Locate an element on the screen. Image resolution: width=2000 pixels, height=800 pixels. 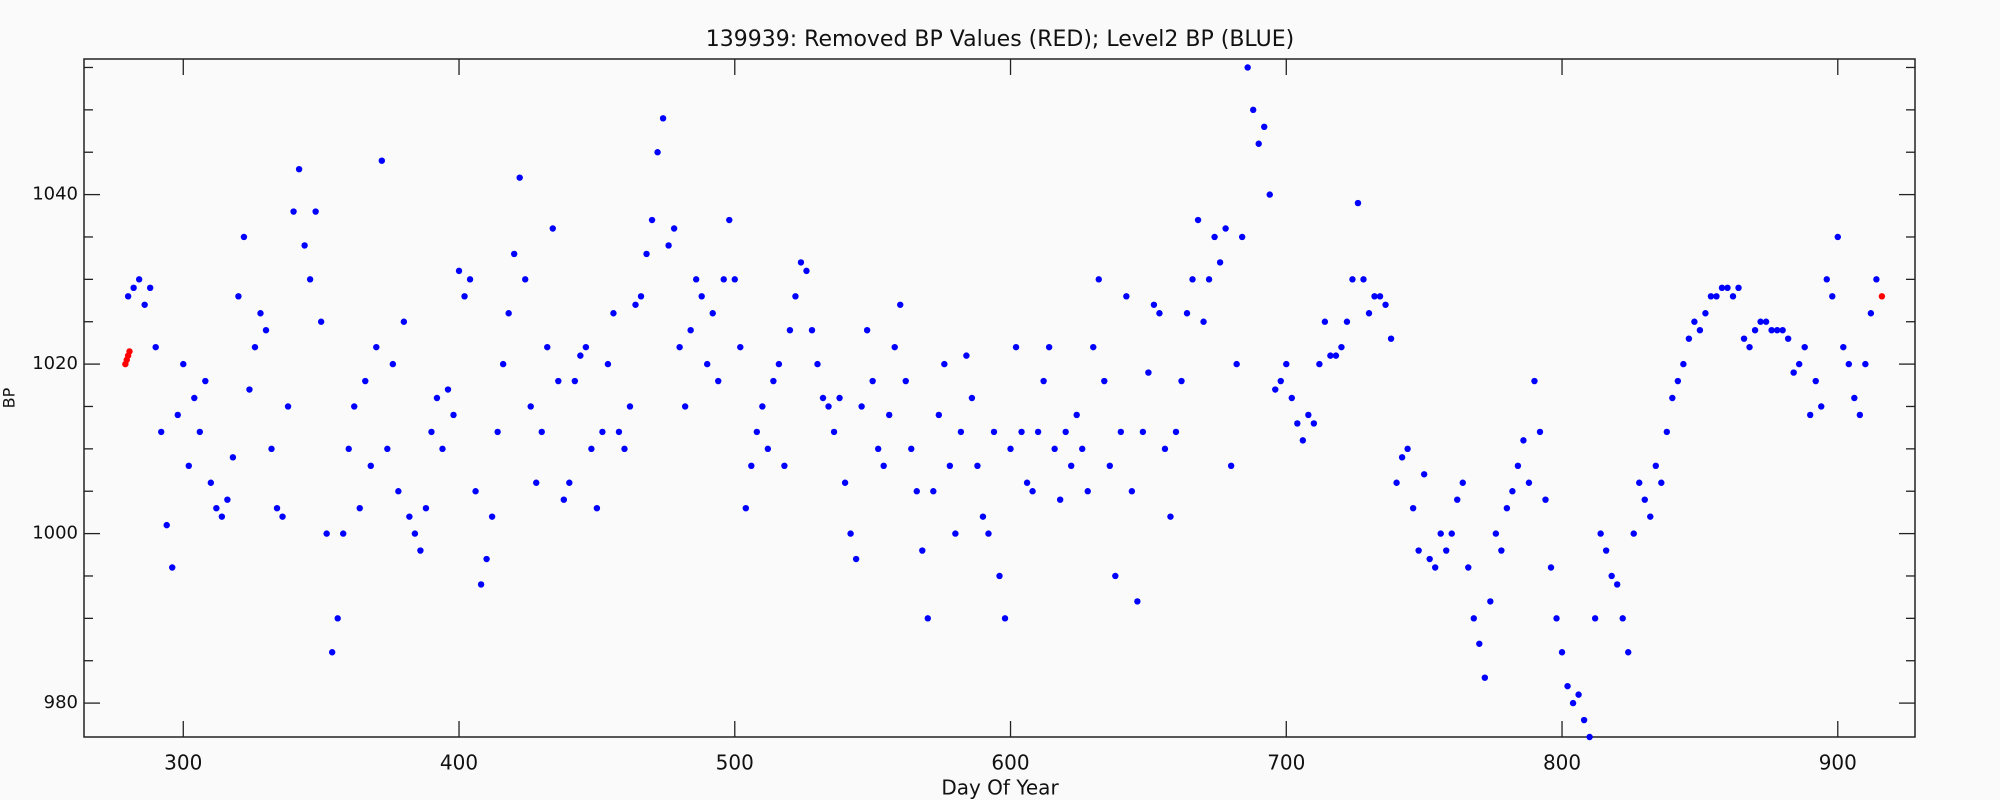
x-tick-label: 400 is located at coordinates (459, 763).